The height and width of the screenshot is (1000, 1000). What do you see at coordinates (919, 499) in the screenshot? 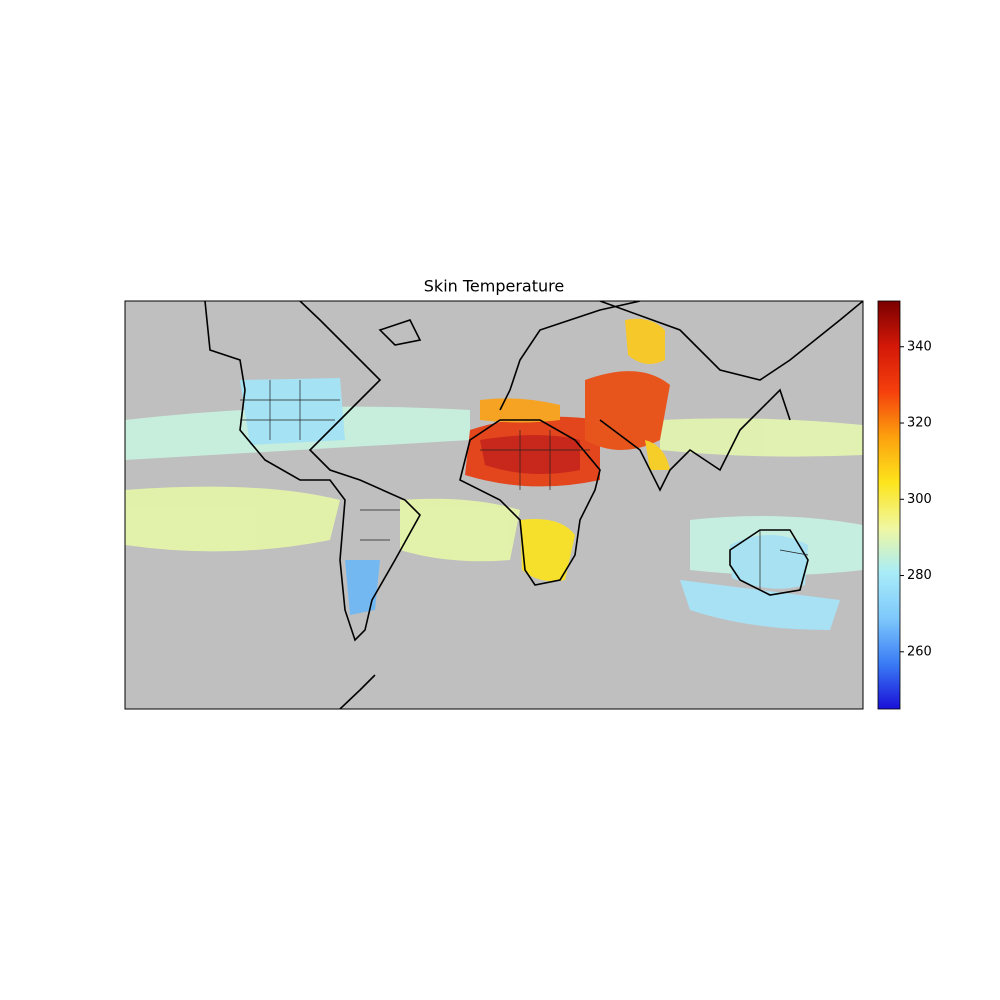
I see `colorbar-tick-label: 300` at bounding box center [919, 499].